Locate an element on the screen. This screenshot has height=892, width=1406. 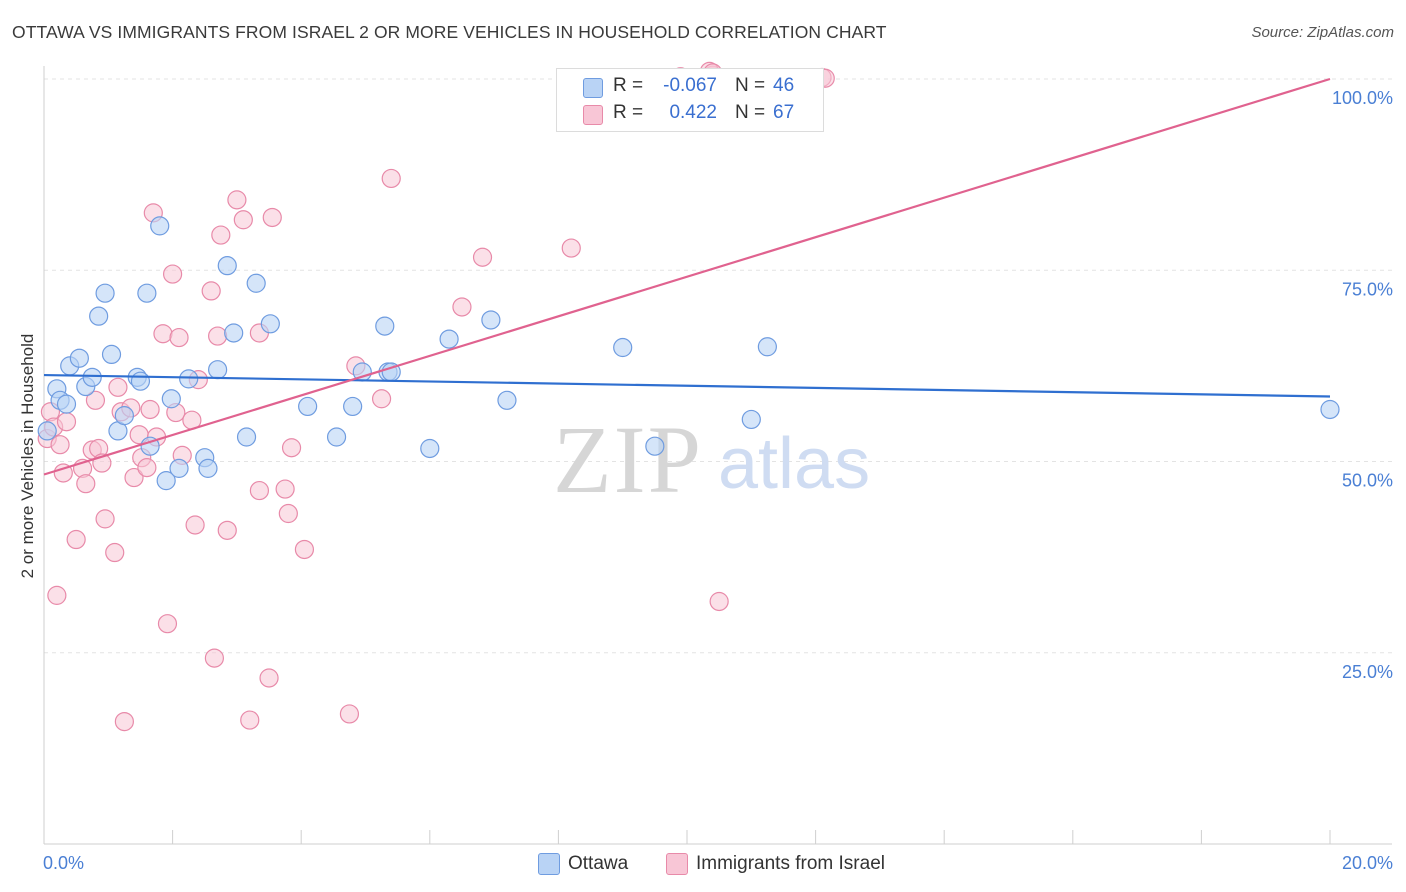
watermark: ZIP atlas is located at coordinates (711, 459).